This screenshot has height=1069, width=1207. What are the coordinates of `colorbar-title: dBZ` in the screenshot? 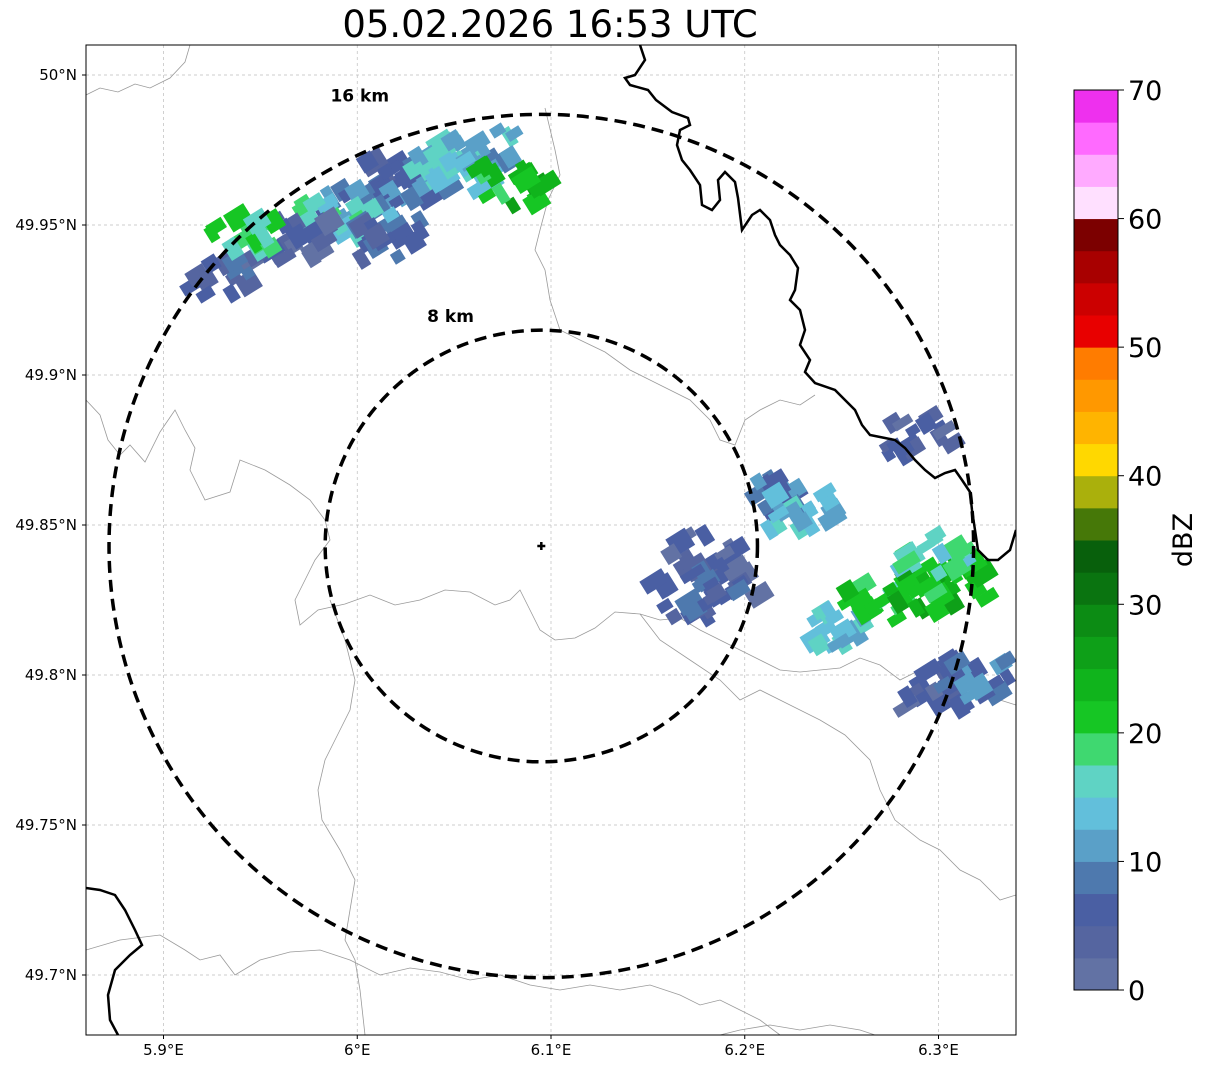 It's located at (1183, 540).